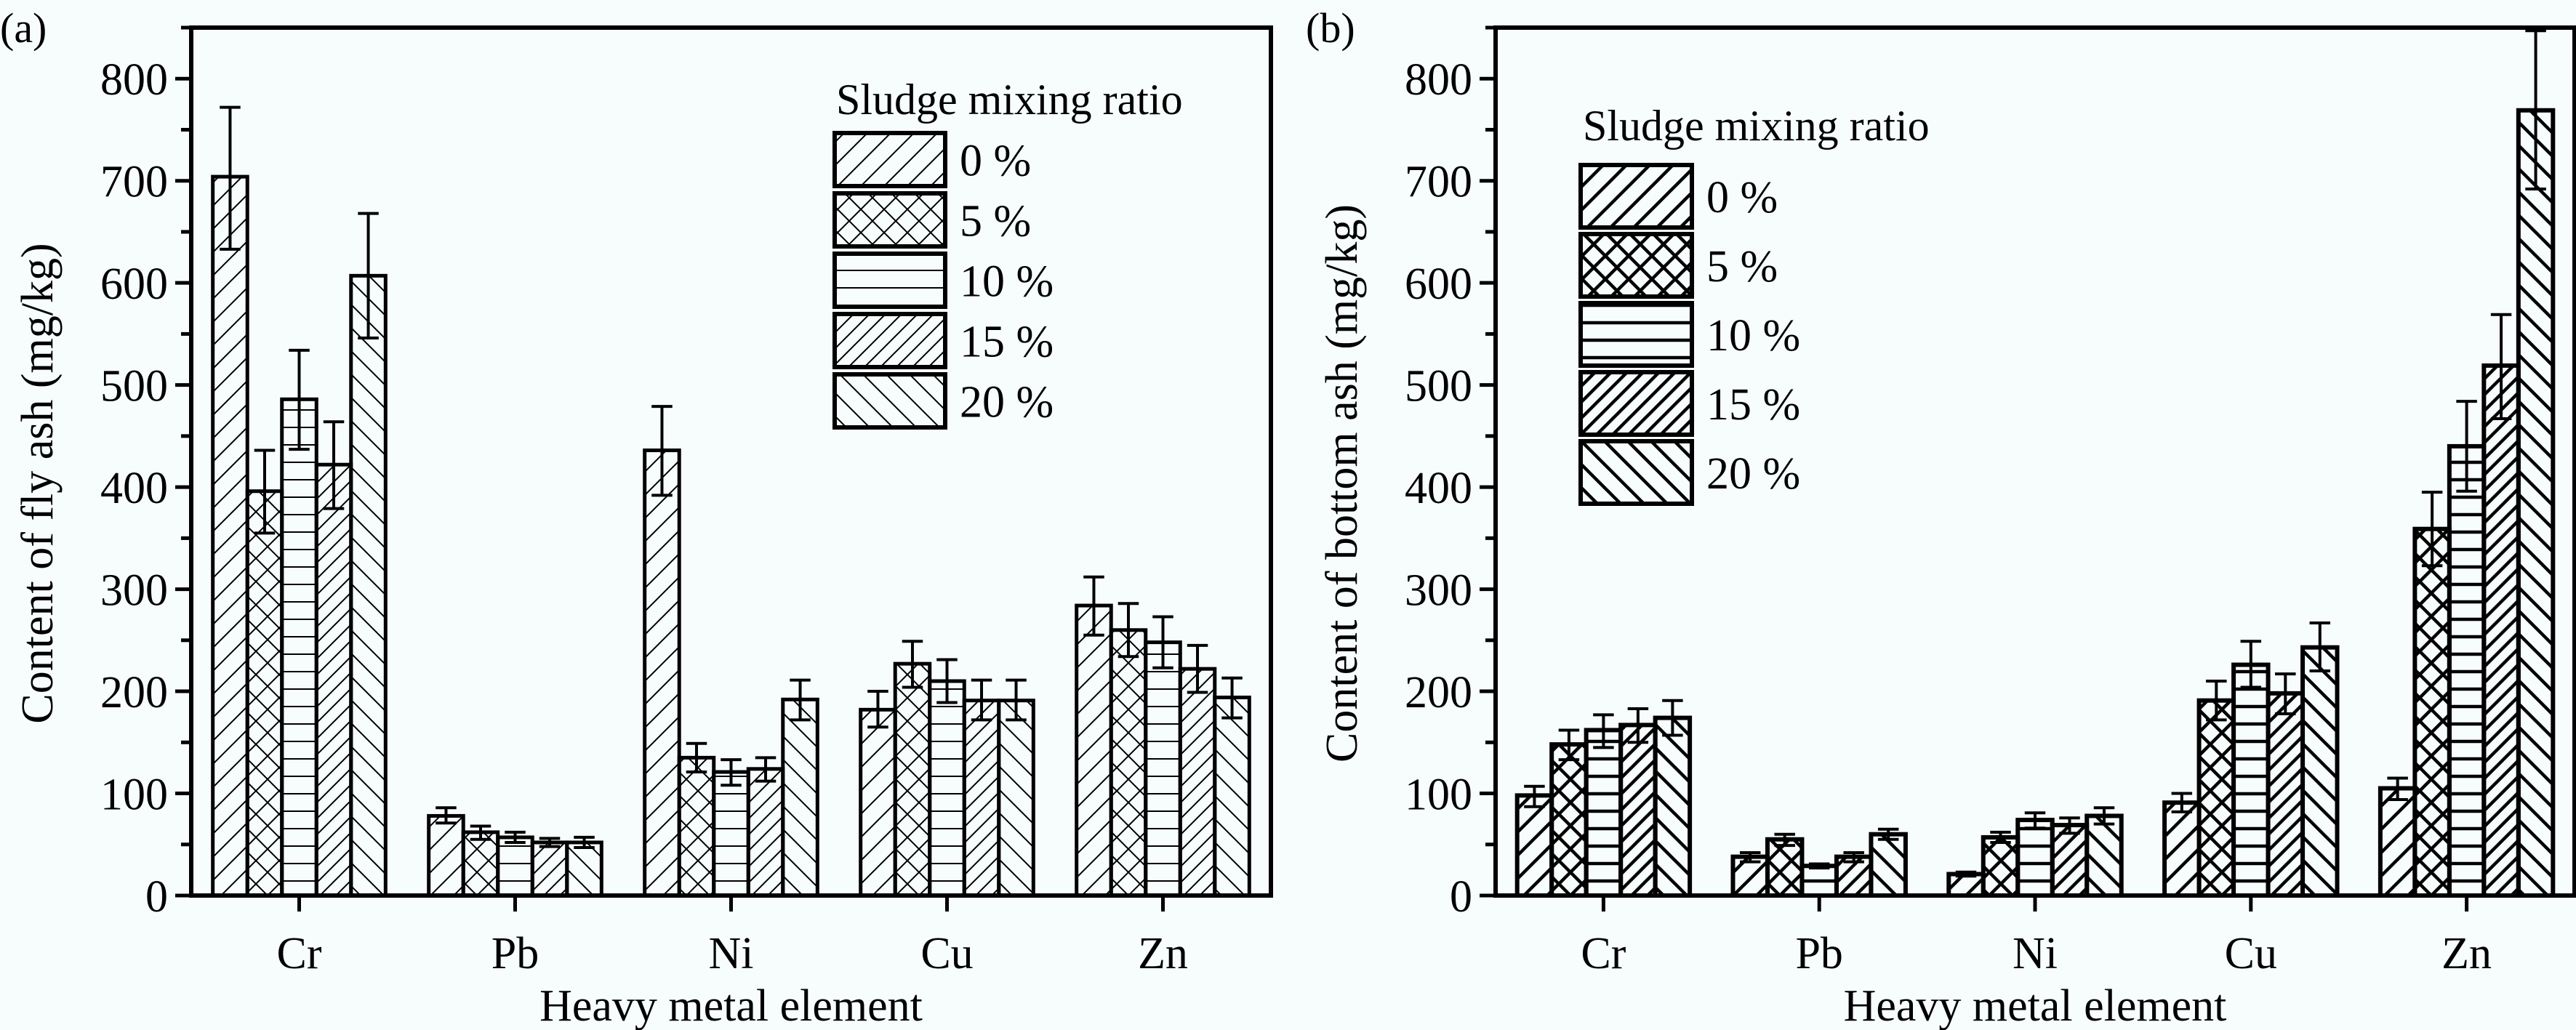 This screenshot has height=1030, width=2576. Describe the element at coordinates (1439, 692) in the screenshot. I see `y-tick-label: 200` at that location.